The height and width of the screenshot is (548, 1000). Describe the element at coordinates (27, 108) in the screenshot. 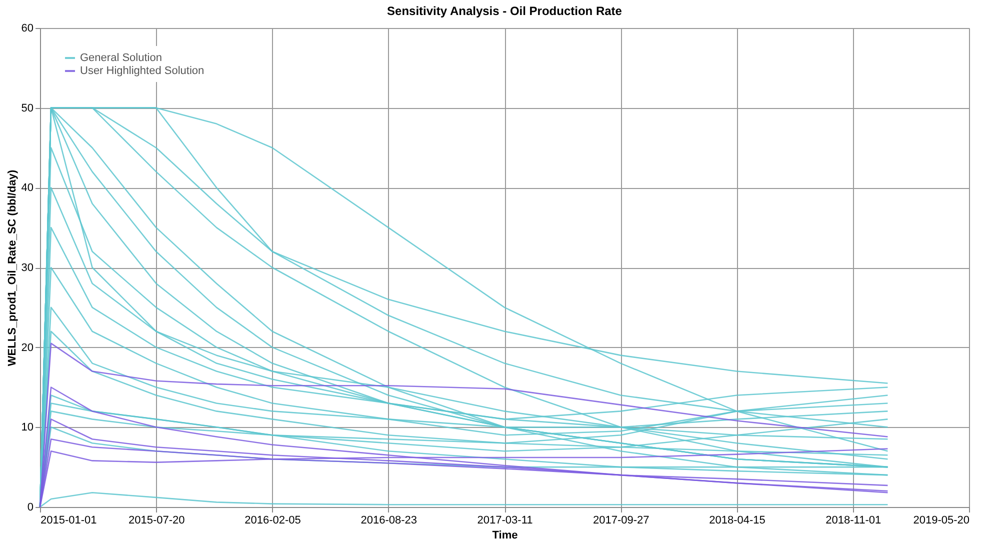

I see `y-tick-label: 50` at that location.